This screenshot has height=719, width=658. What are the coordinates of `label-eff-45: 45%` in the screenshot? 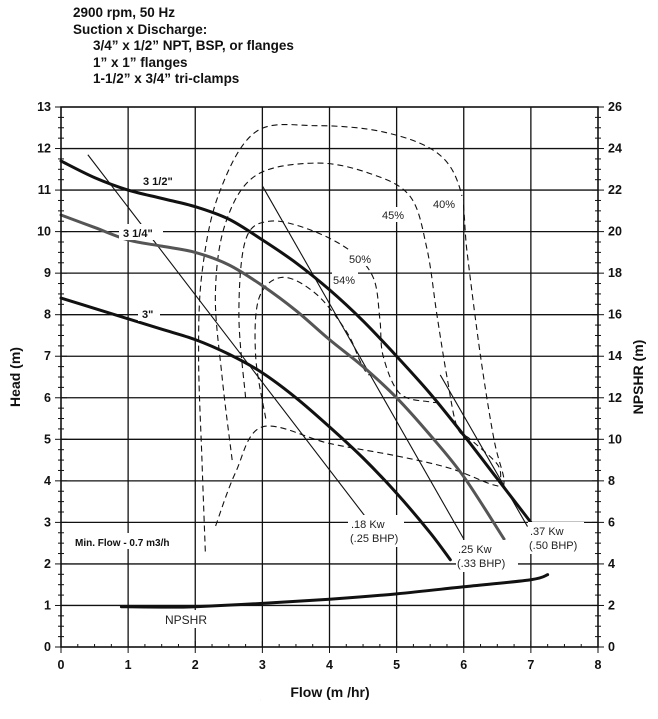 It's located at (393, 216).